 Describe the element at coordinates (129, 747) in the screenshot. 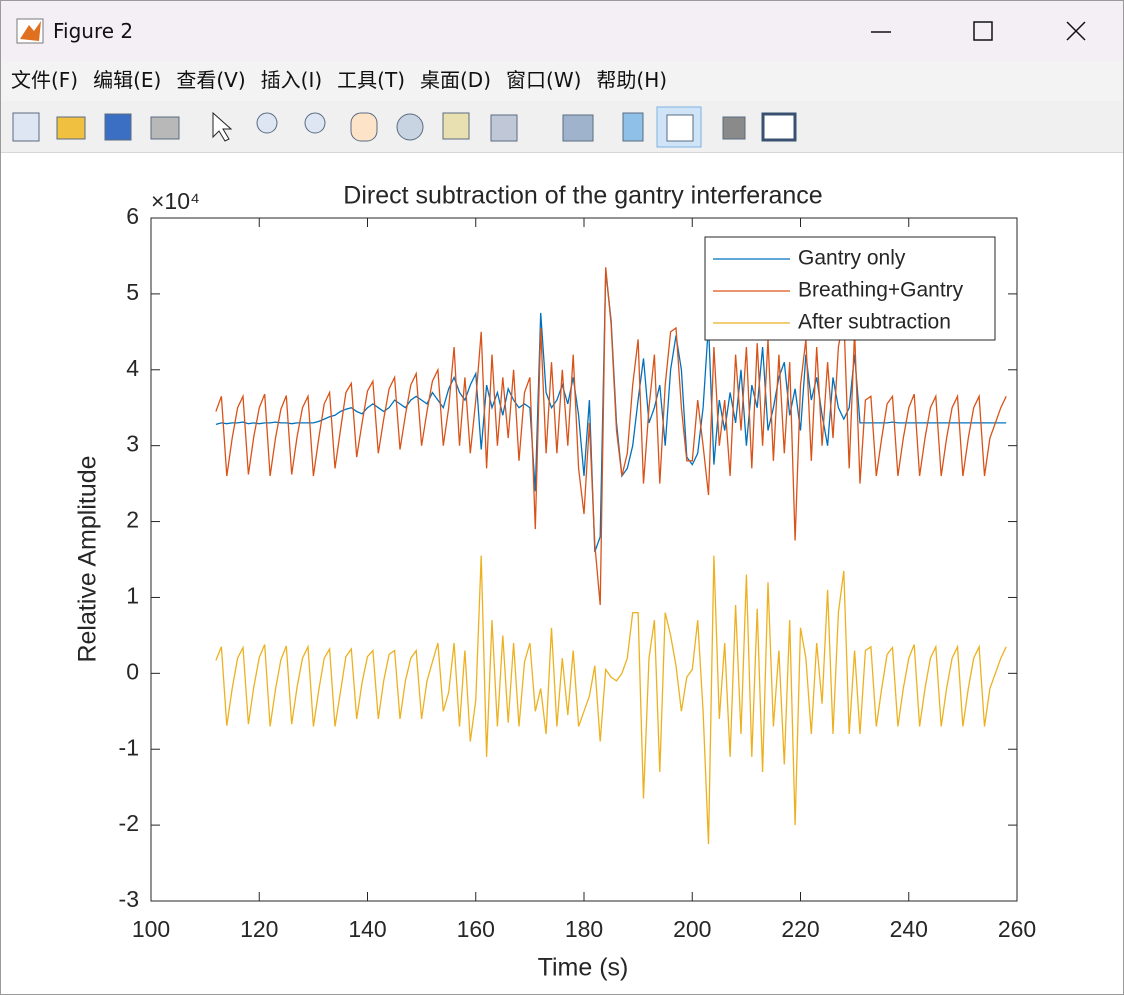

I see `y-tick-label: -1` at that location.